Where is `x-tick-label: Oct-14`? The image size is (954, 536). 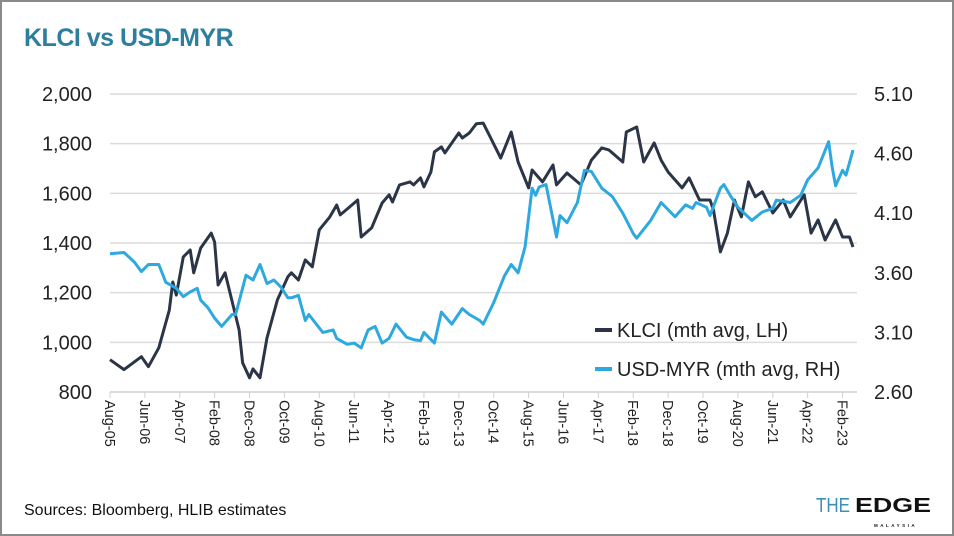 x-tick-label: Oct-14 is located at coordinates (493, 422).